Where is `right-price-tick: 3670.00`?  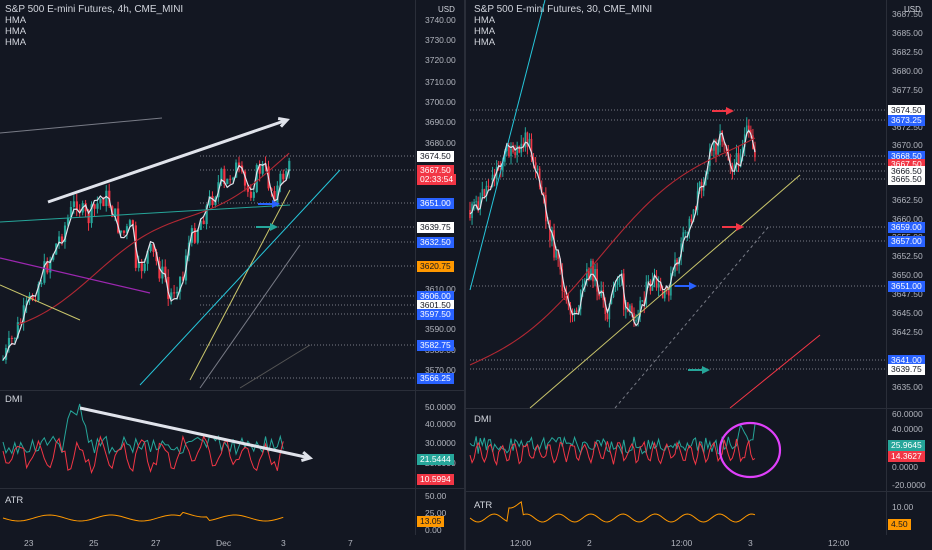 right-price-tick: 3670.00 is located at coordinates (907, 145).